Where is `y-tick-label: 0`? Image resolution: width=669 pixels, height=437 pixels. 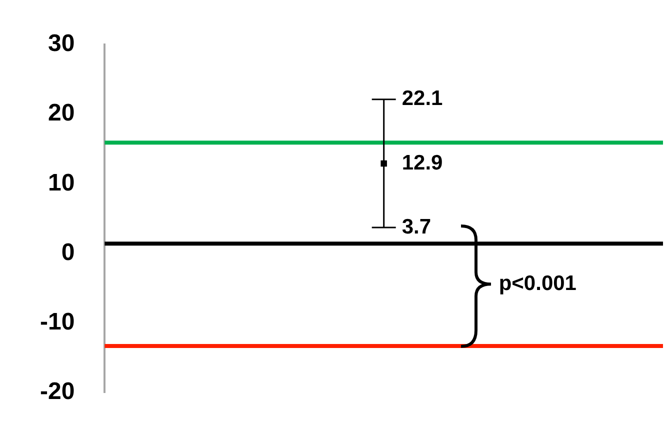
y-tick-label: 0 is located at coordinates (68, 252).